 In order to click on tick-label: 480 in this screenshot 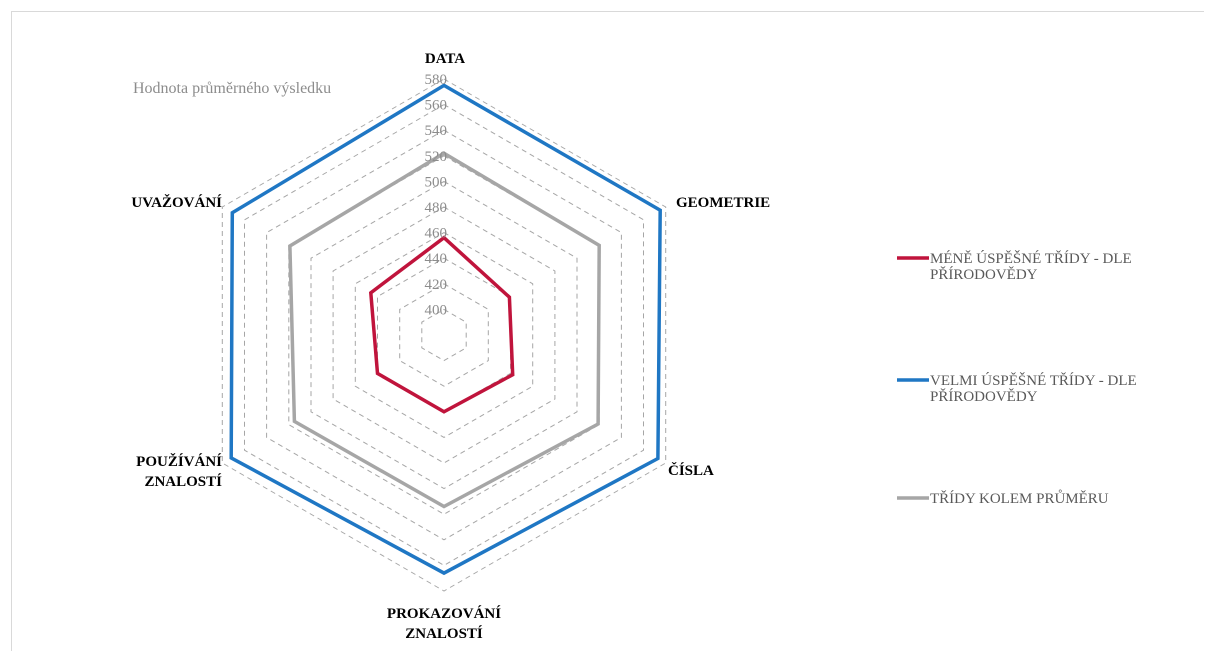, I will do `click(436, 208)`.